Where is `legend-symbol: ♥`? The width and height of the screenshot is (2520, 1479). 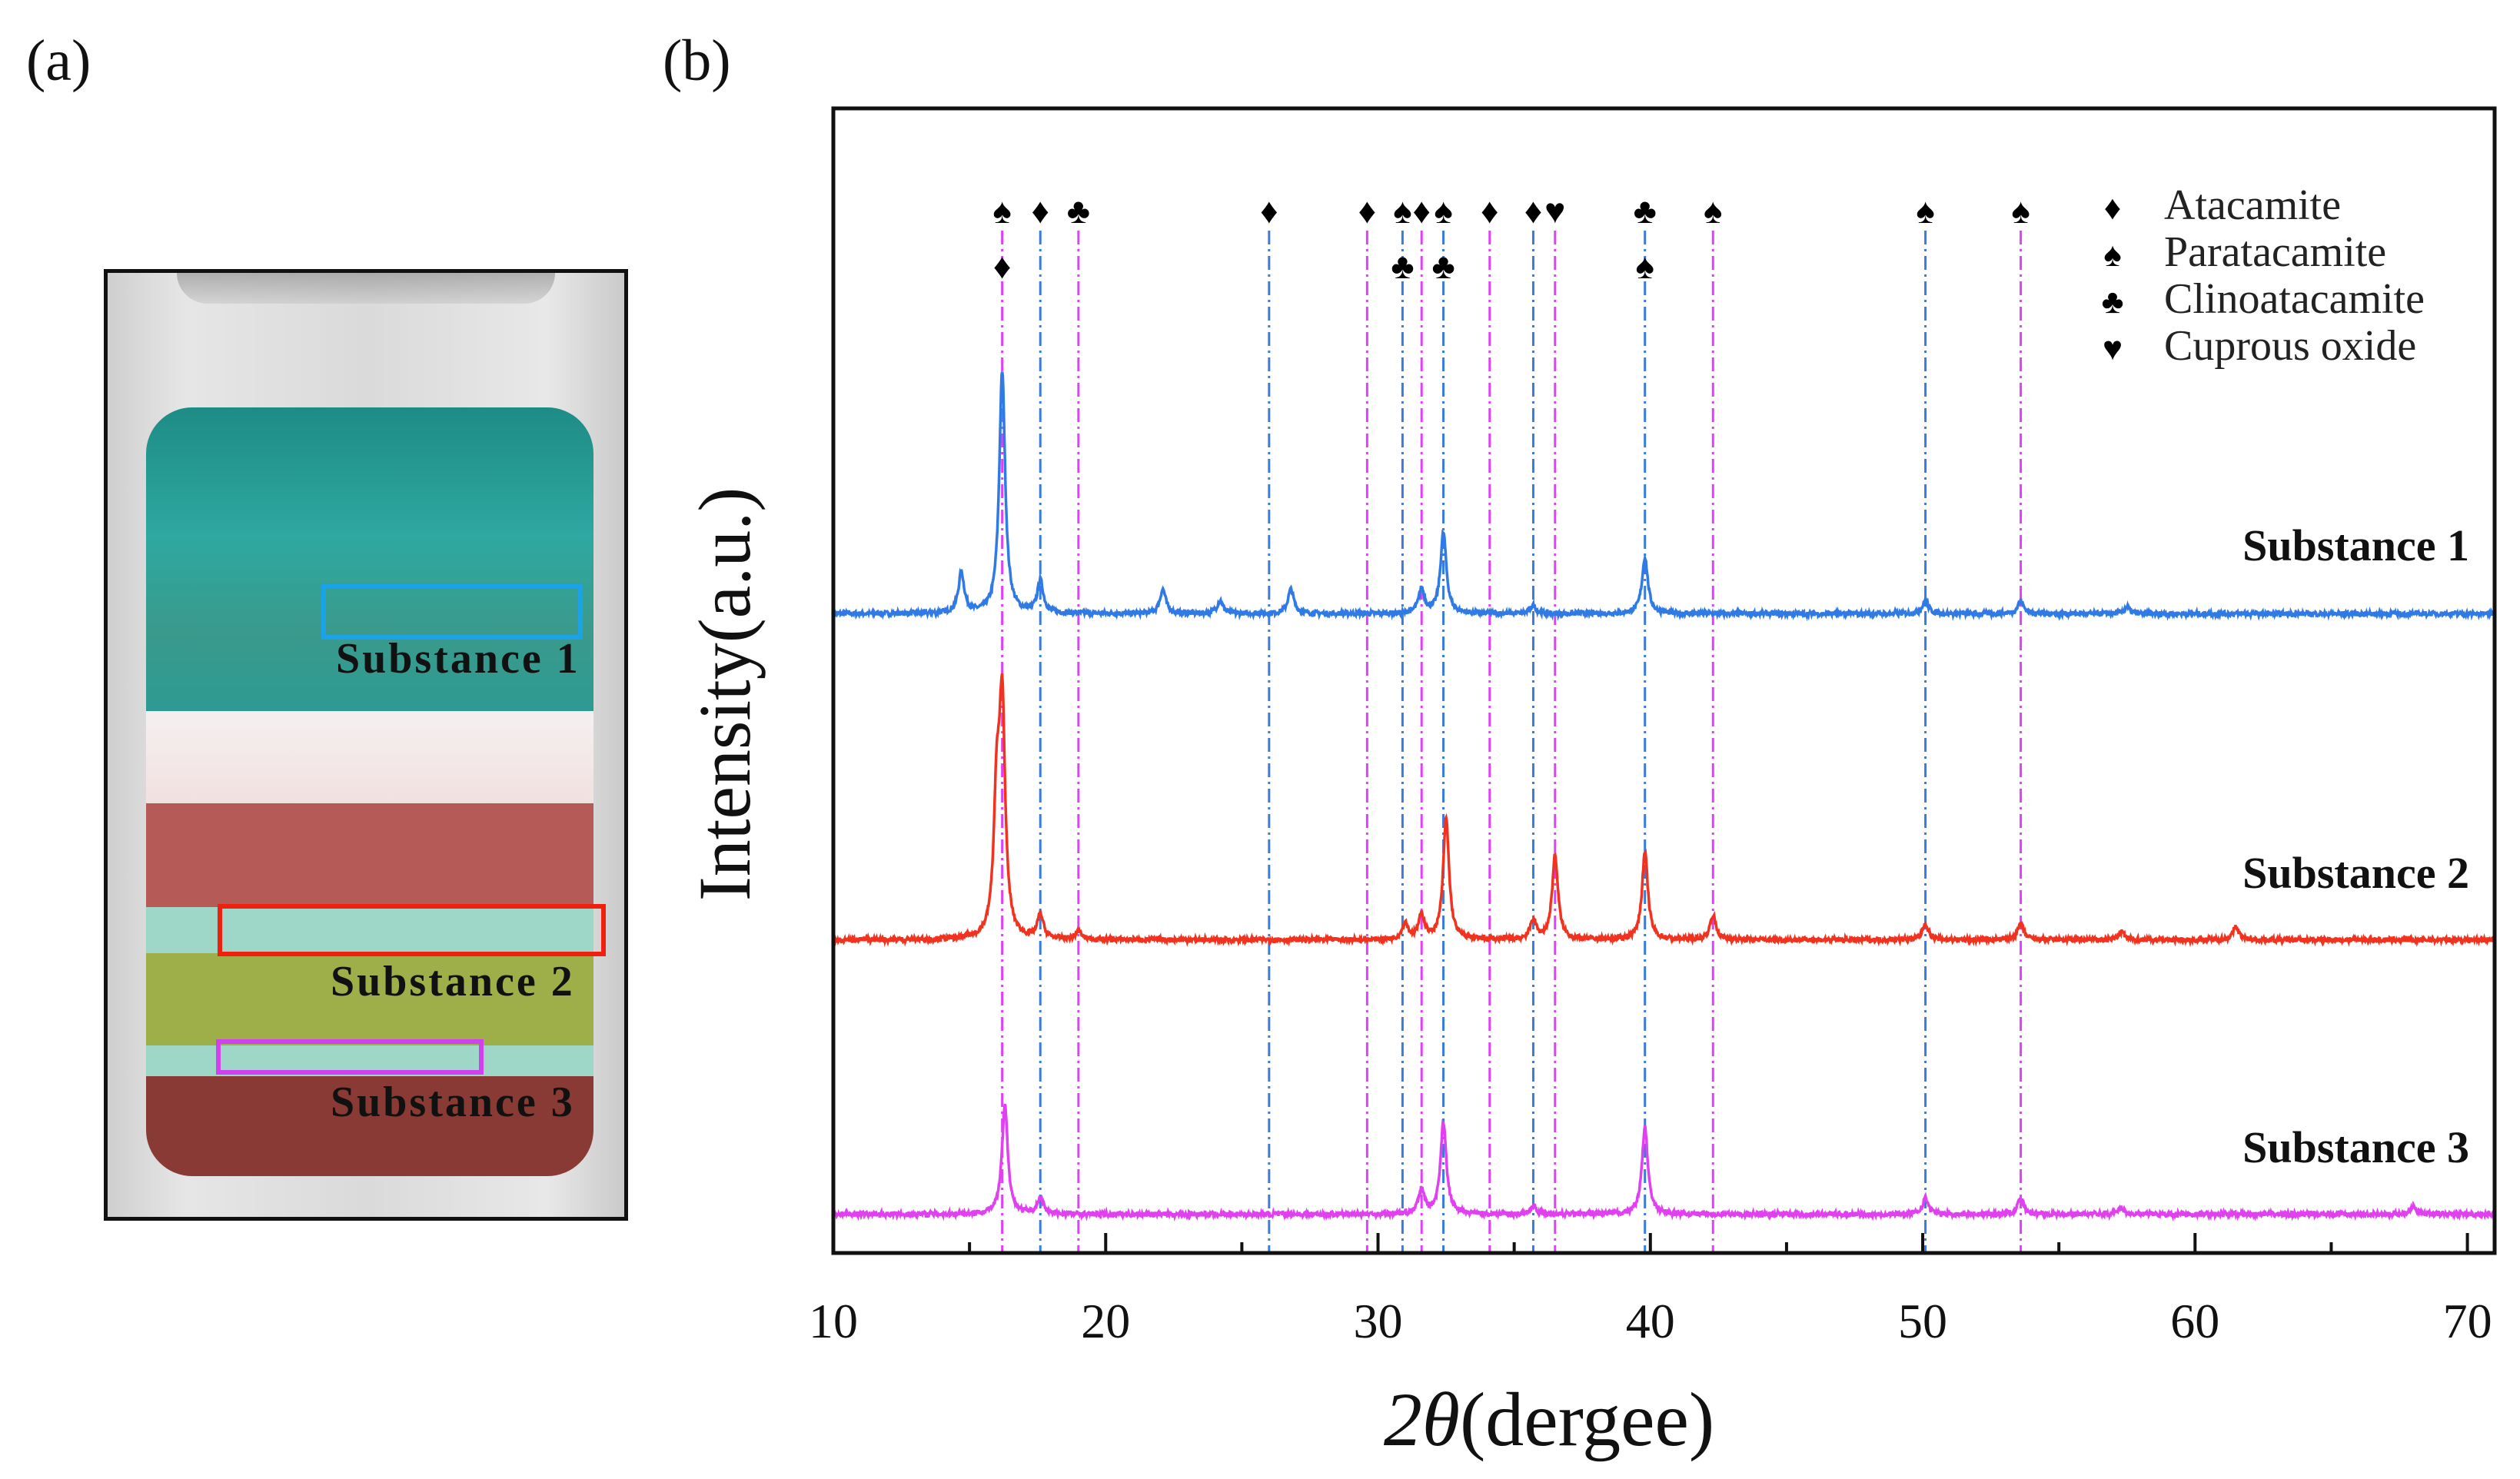 legend-symbol: ♥ is located at coordinates (2113, 348).